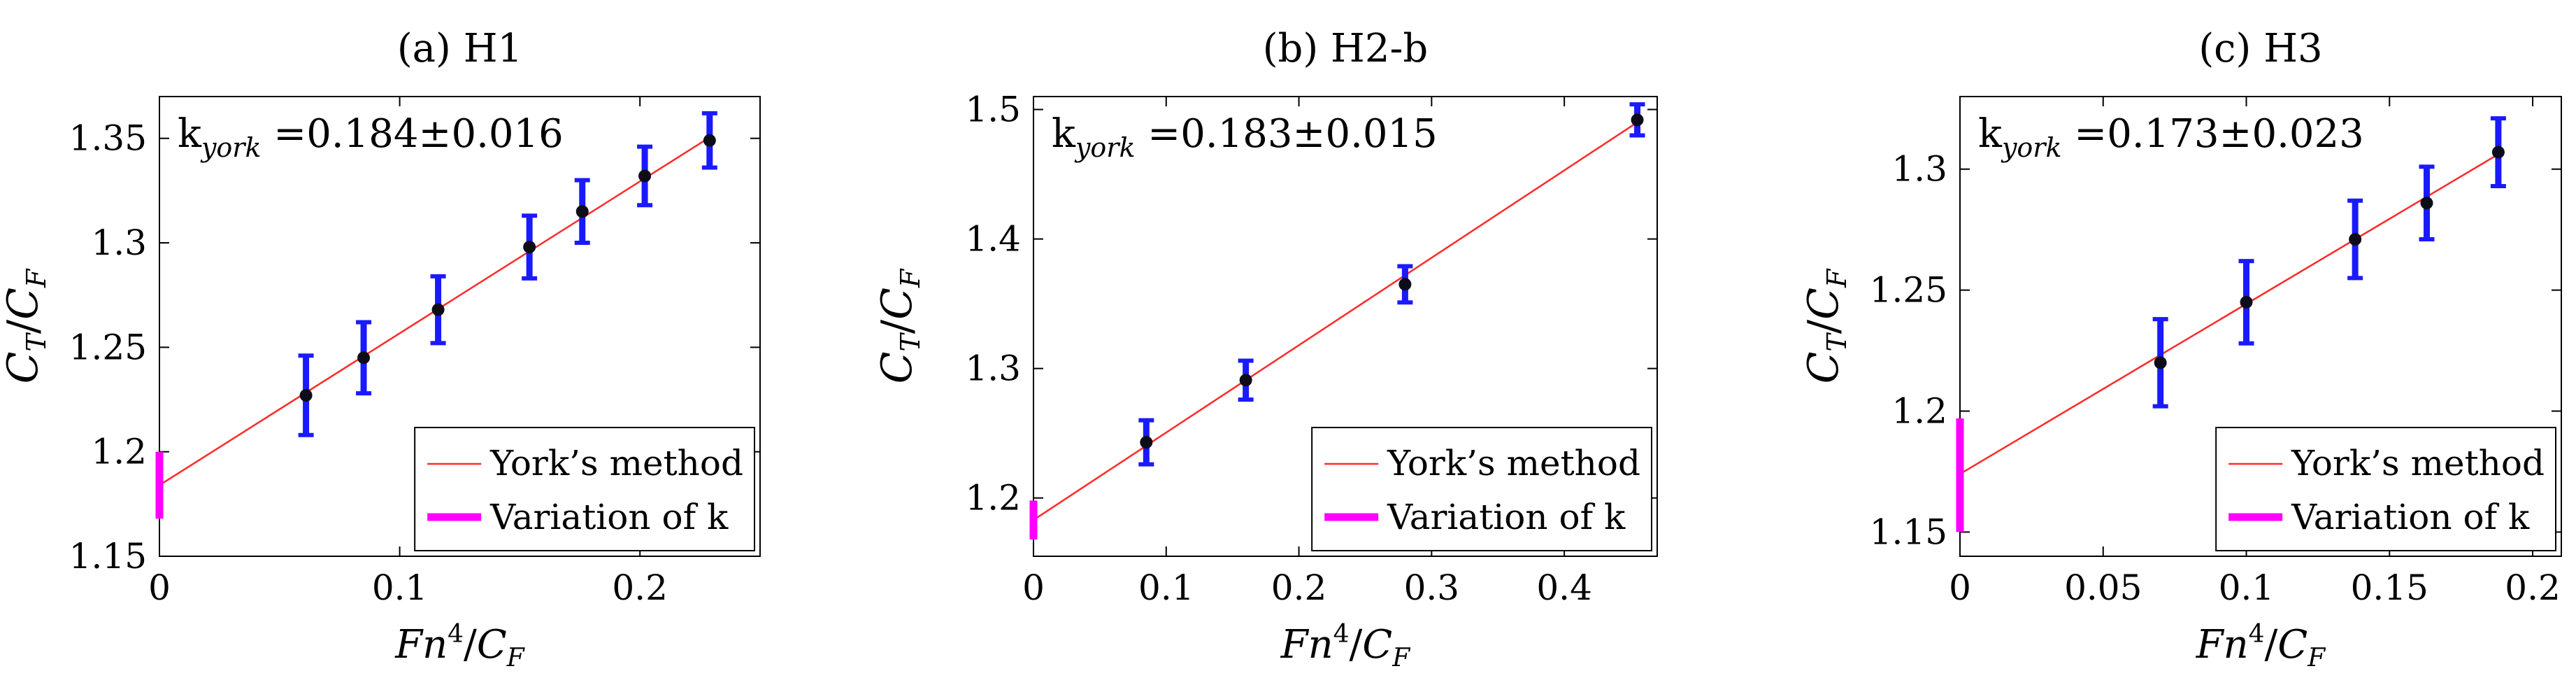 The width and height of the screenshot is (2576, 685). Describe the element at coordinates (2260, 49) in the screenshot. I see `chart-title: (c) H3` at that location.